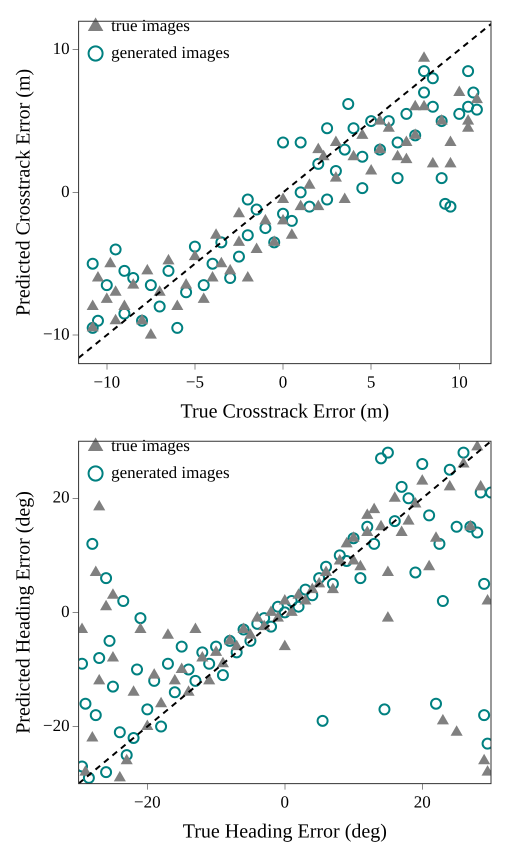 The width and height of the screenshot is (506, 856). I want to click on x-axis-title: True Crosstrack Error (m), so click(285, 411).